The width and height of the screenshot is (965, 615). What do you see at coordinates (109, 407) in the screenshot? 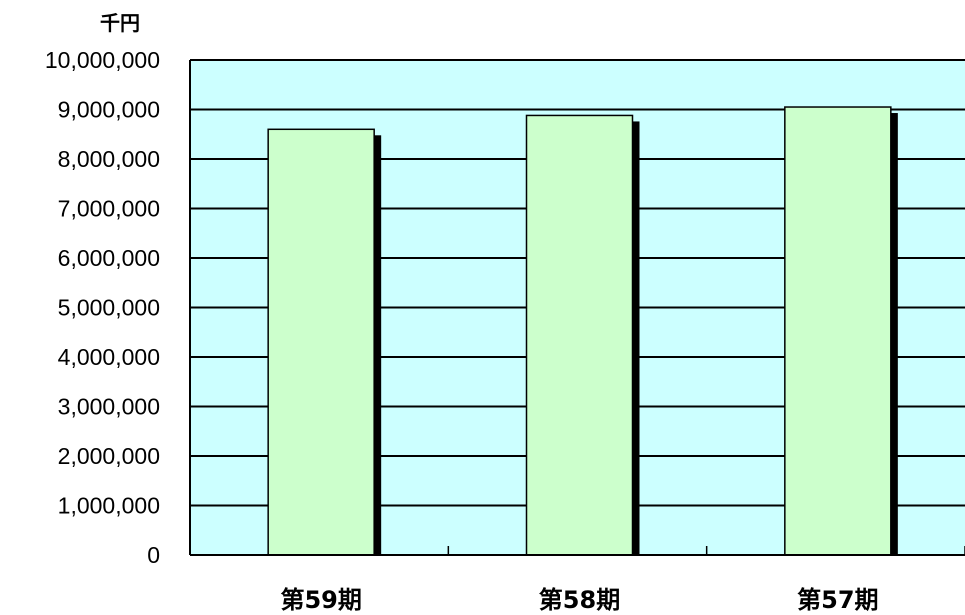
I see `y-tick-label: 3,000,000` at bounding box center [109, 407].